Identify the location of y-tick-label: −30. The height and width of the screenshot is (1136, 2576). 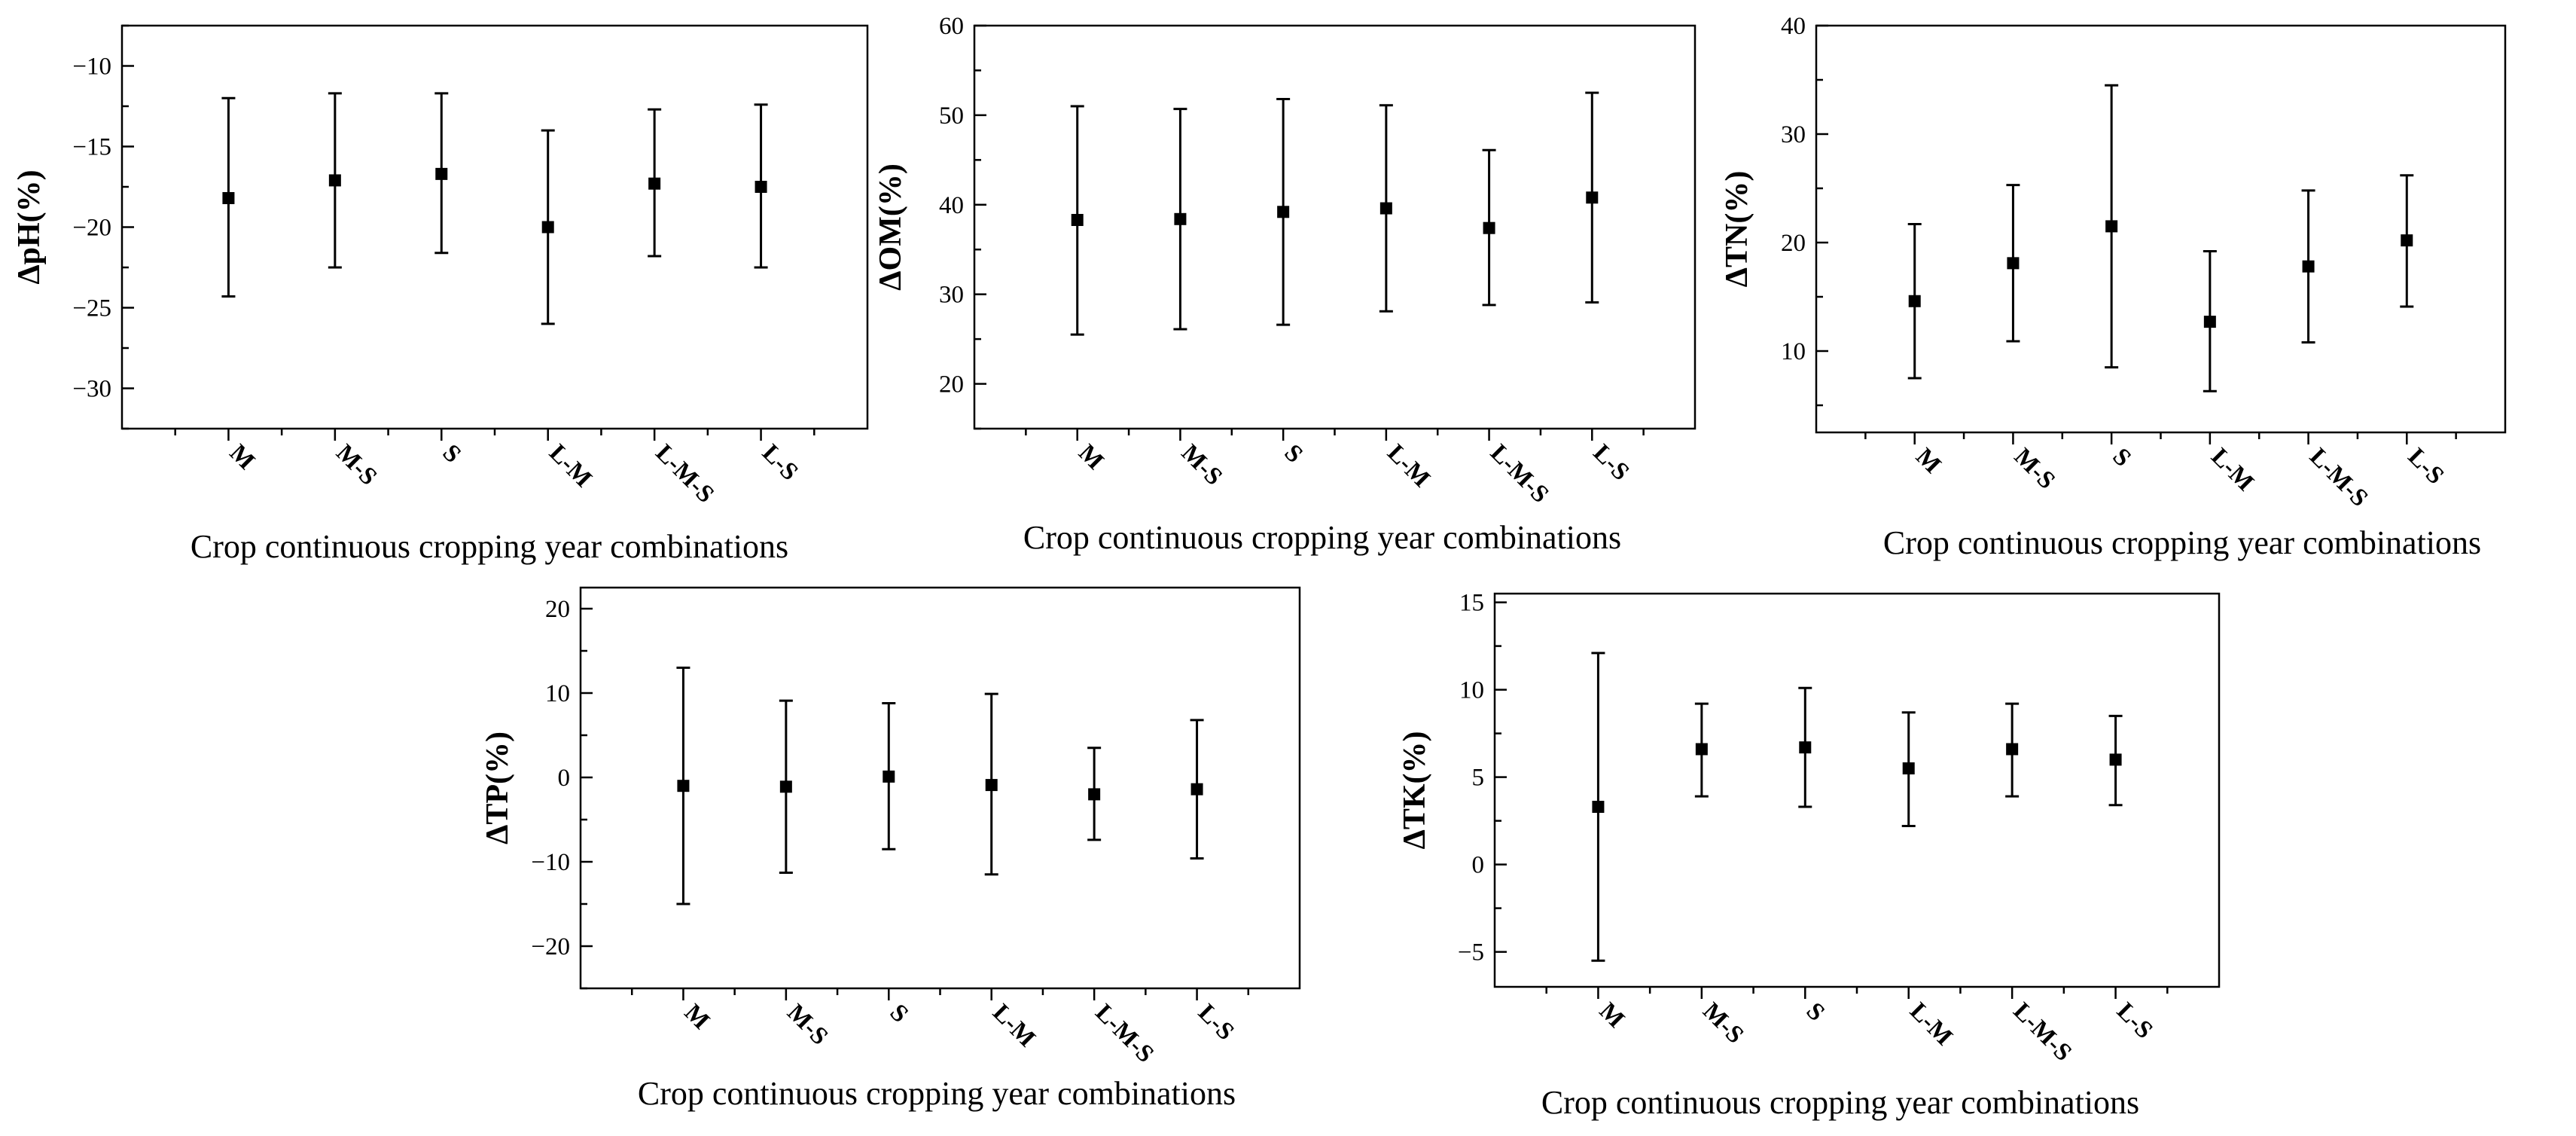
(91, 389).